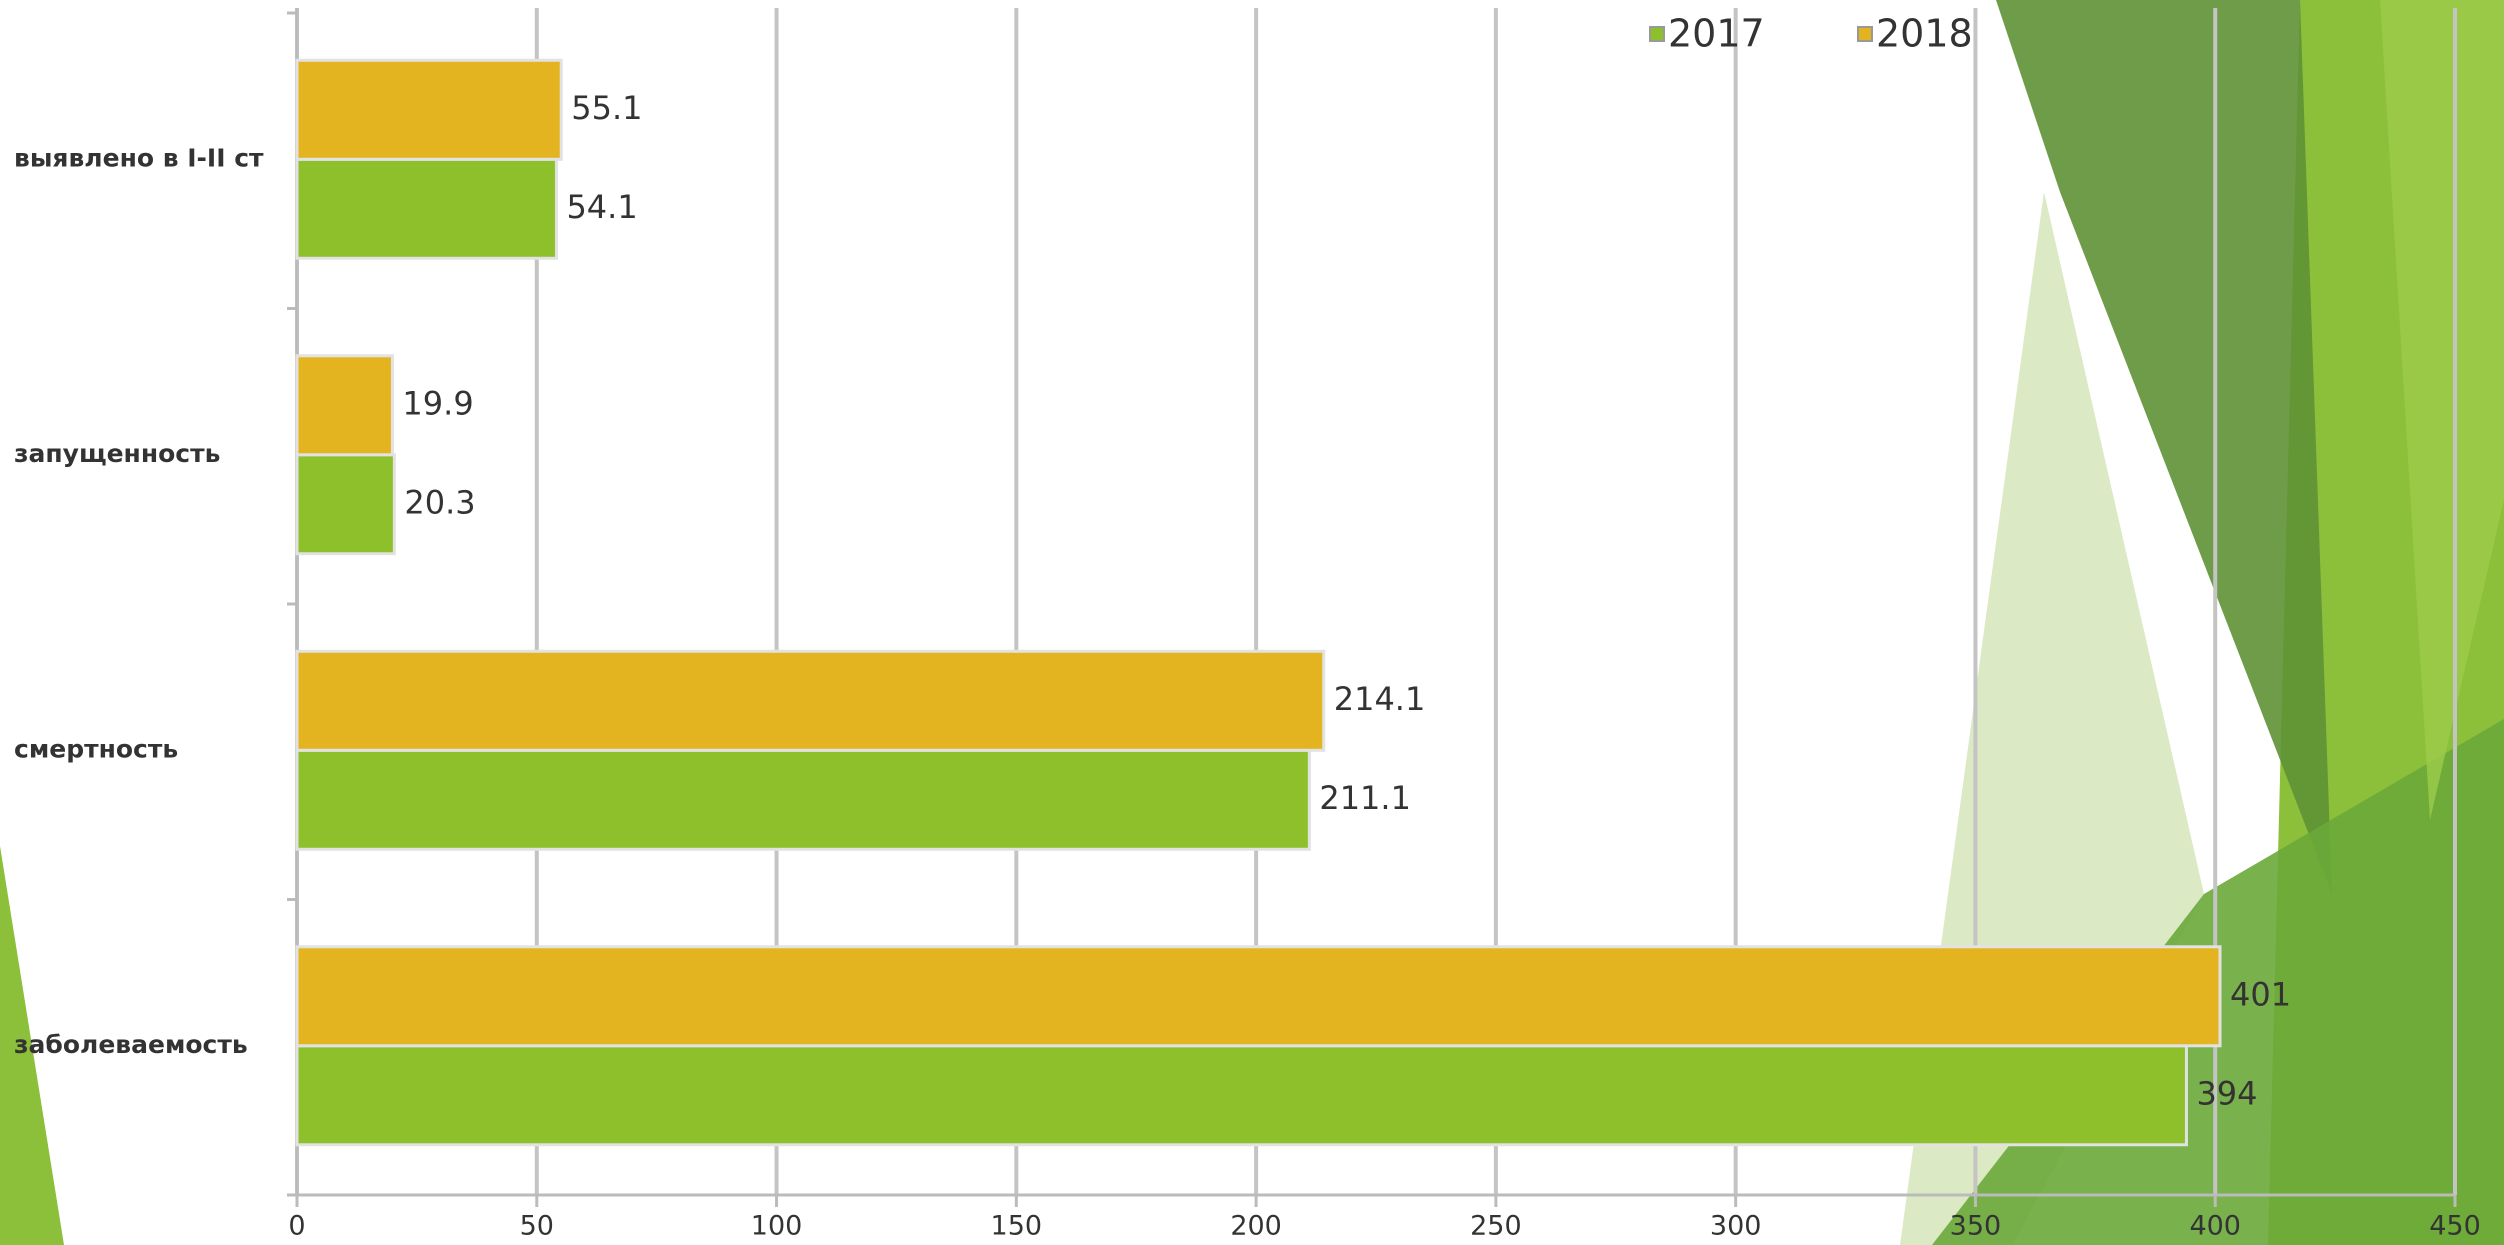  Describe the element at coordinates (1017, 1226) in the screenshot. I see `x-tick-label: 150` at that location.